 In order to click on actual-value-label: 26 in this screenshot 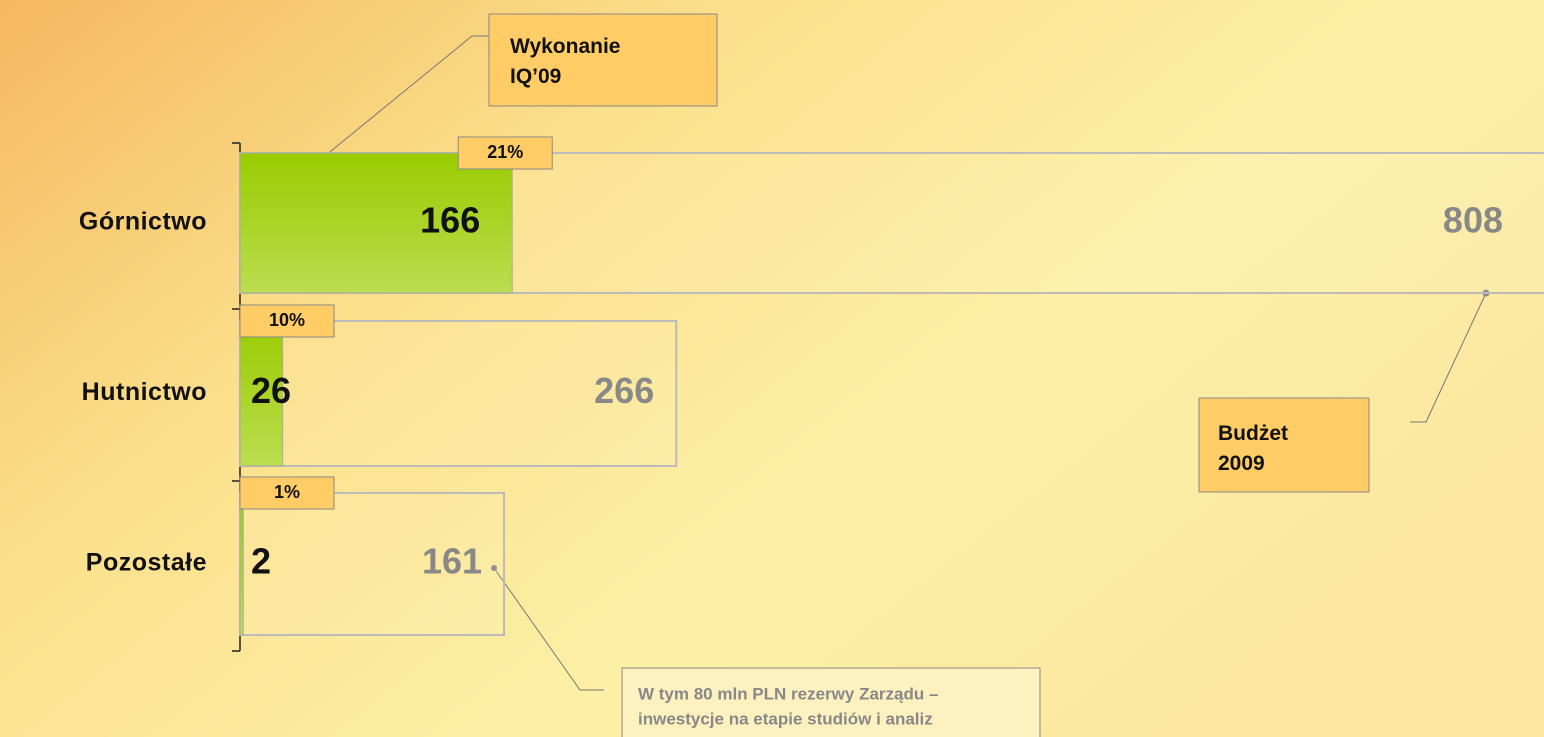, I will do `click(271, 390)`.